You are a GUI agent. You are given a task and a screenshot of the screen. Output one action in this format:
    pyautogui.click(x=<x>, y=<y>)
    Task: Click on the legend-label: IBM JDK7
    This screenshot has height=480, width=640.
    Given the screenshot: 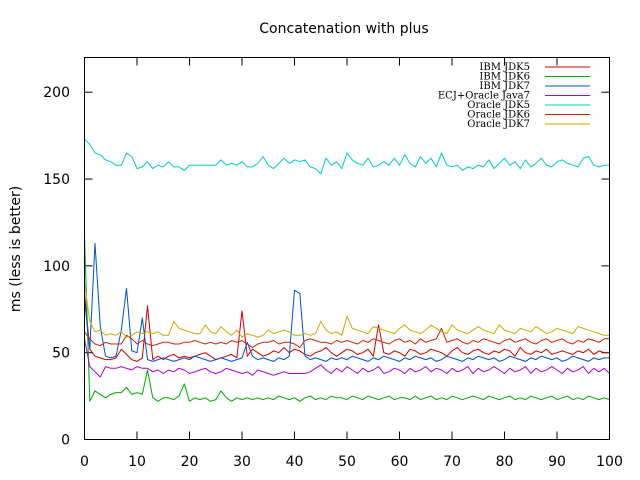 What is the action you would take?
    pyautogui.click(x=504, y=86)
    